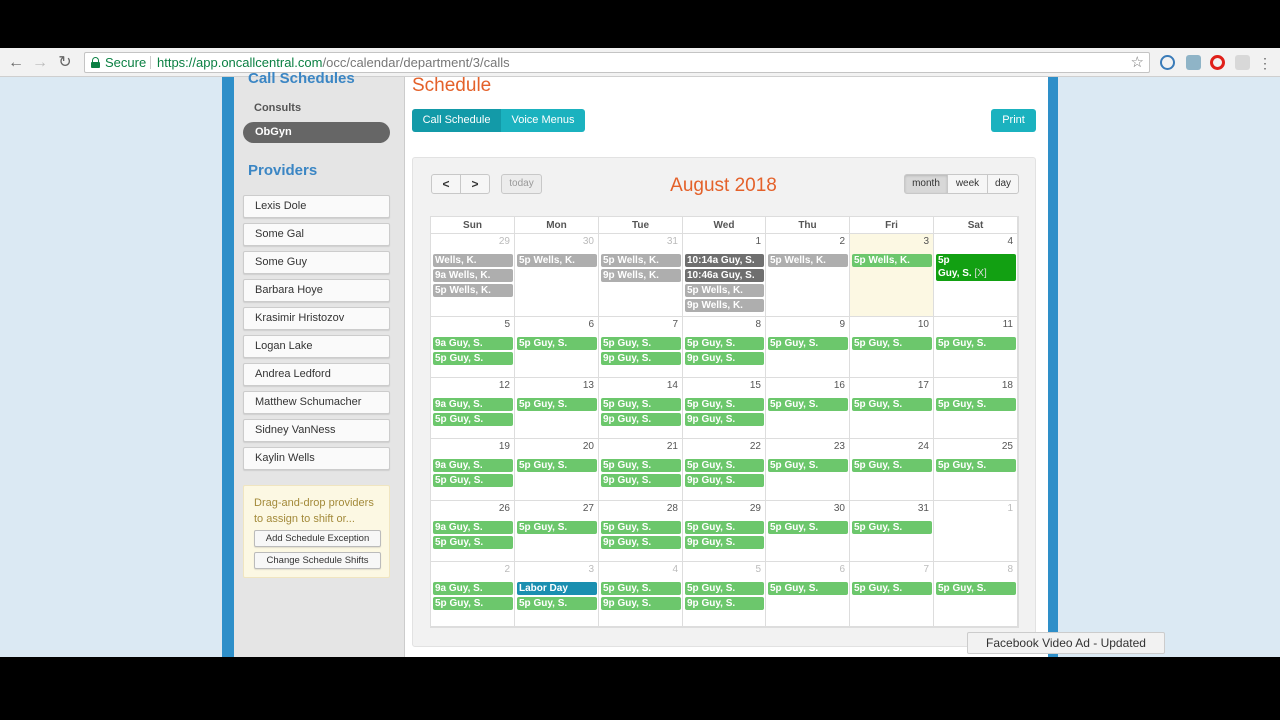 The image size is (1280, 720). I want to click on provider-item: Some Guy, so click(316, 262).